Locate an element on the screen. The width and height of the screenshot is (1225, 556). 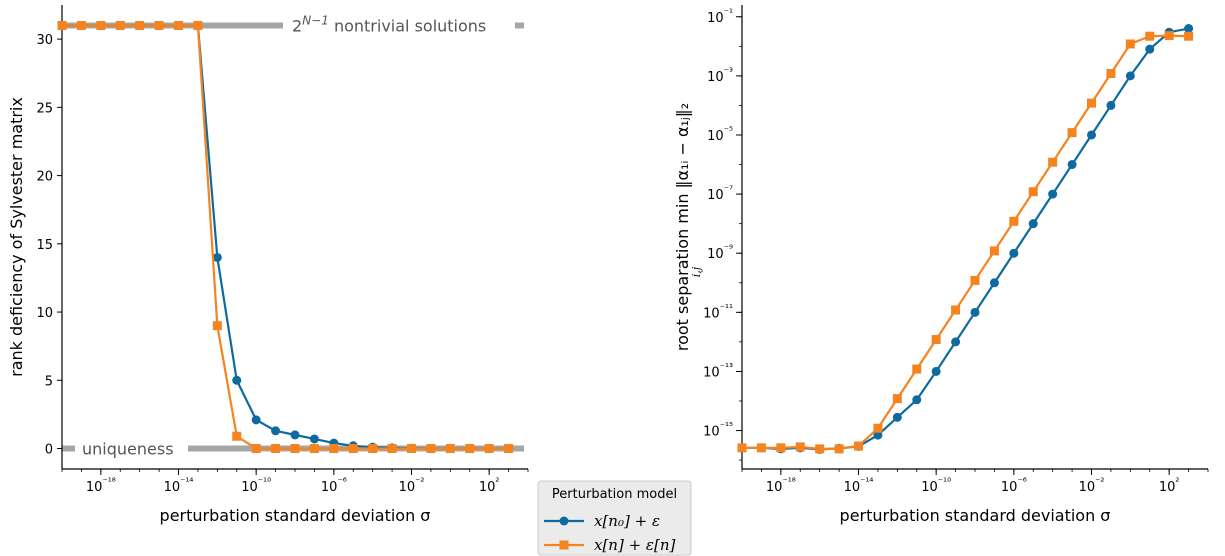
legend-title: Perturbation model is located at coordinates (614, 494).